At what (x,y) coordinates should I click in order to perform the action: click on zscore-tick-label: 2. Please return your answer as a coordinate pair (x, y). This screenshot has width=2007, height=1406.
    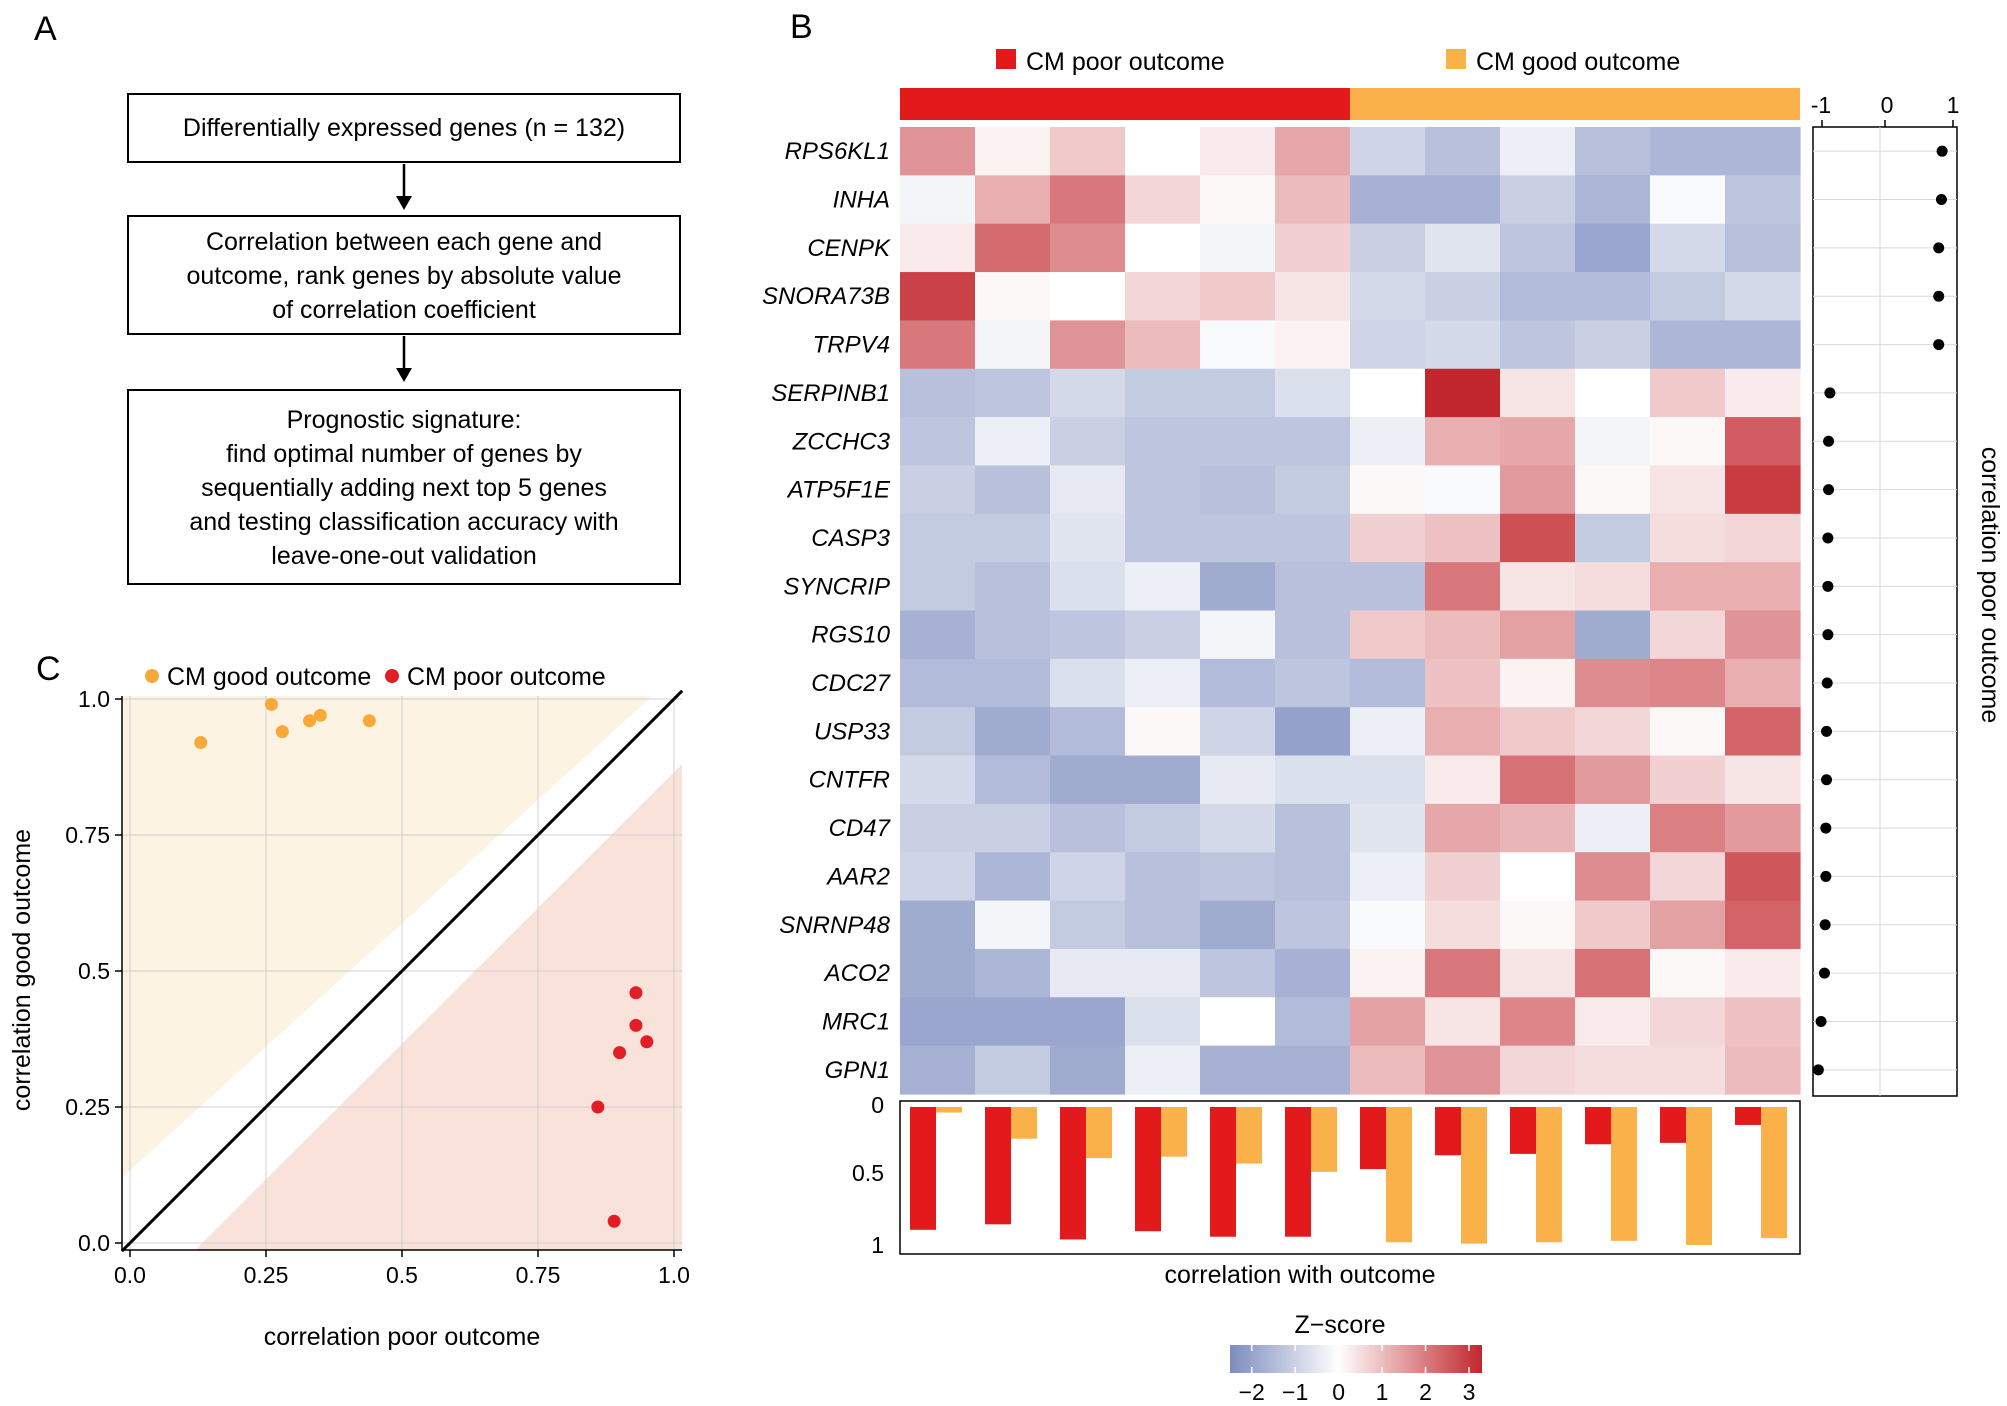
    Looking at the image, I should click on (1425, 1392).